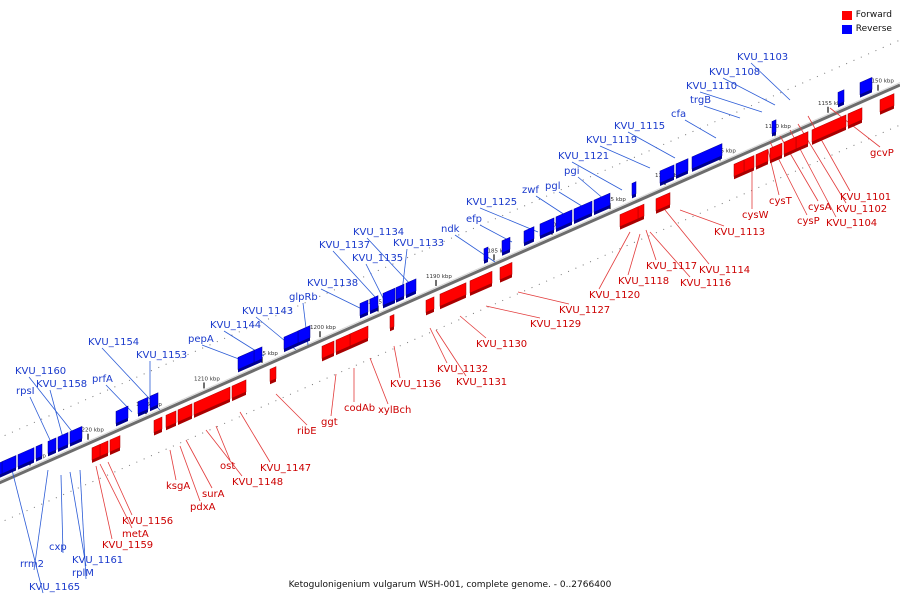 The height and width of the screenshot is (600, 900). Describe the element at coordinates (25, 391) in the screenshot. I see `reverse-gene-label: rpsI` at that location.